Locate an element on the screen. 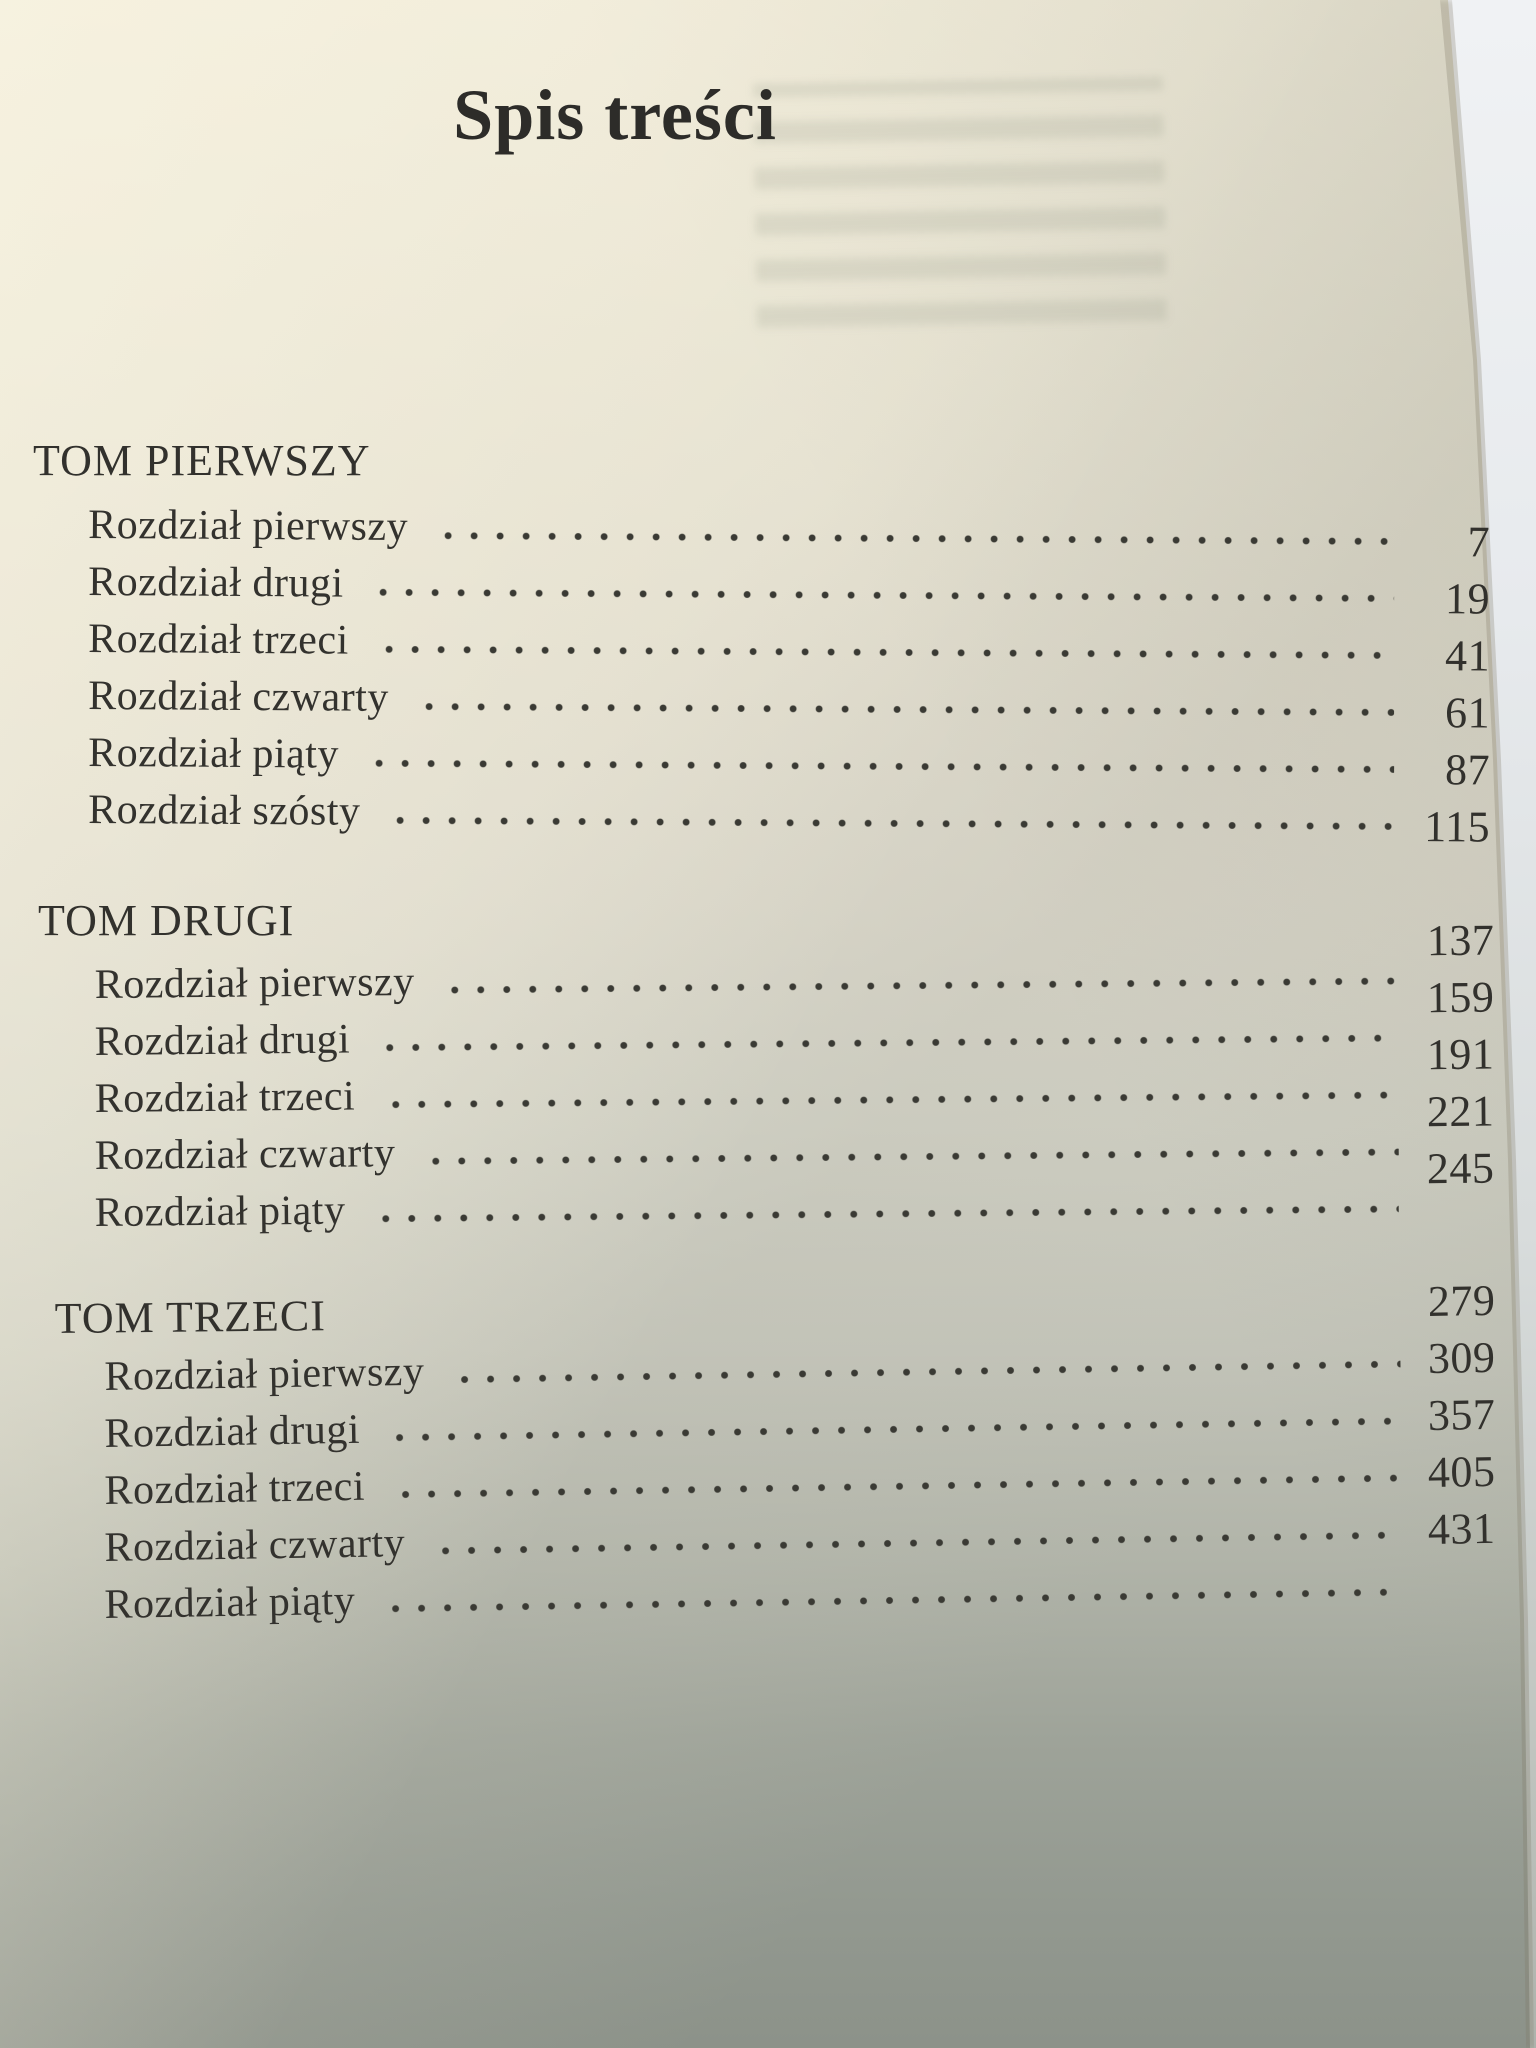 This screenshot has width=1536, height=2048. toc-row: Rozdział czwarty 61 is located at coordinates (789, 703).